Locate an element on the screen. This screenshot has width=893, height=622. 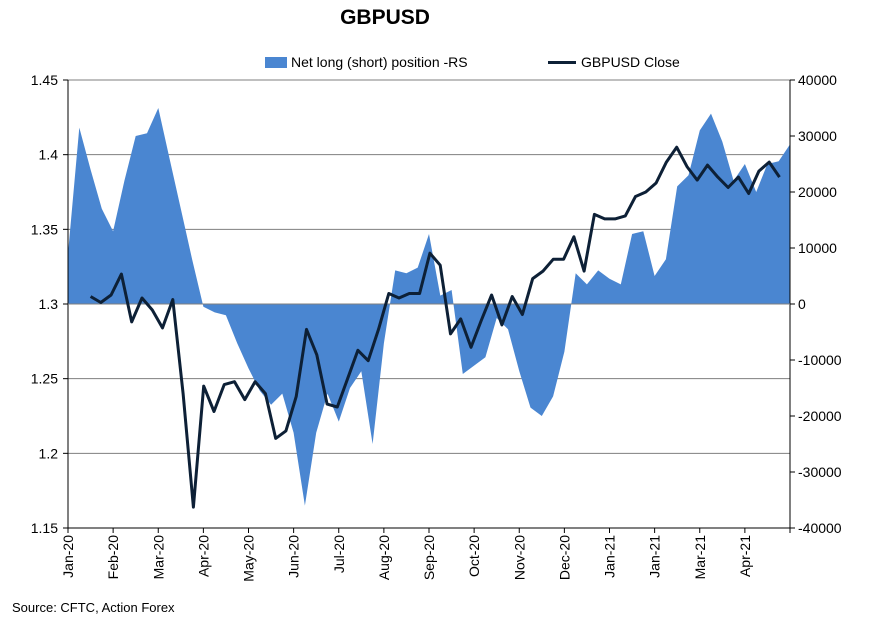
legend-item-net-position: Net long (short) position -RS is located at coordinates (366, 62).